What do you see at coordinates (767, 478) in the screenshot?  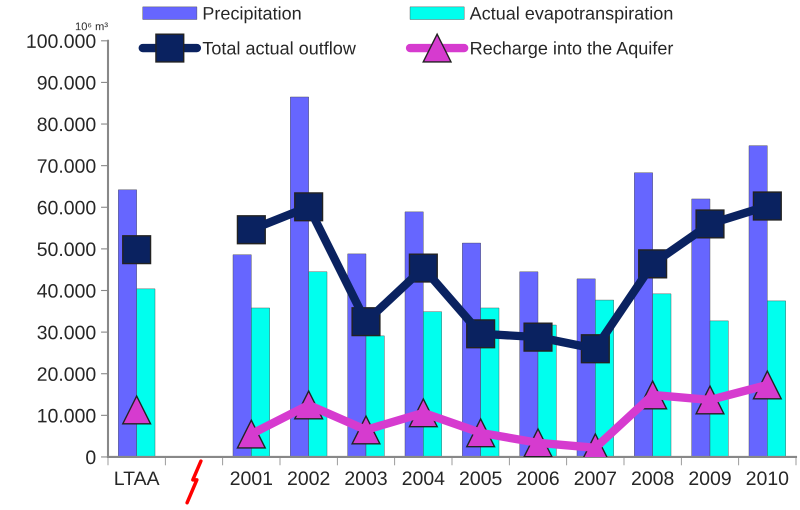 I see `x-tick-label: 2010` at bounding box center [767, 478].